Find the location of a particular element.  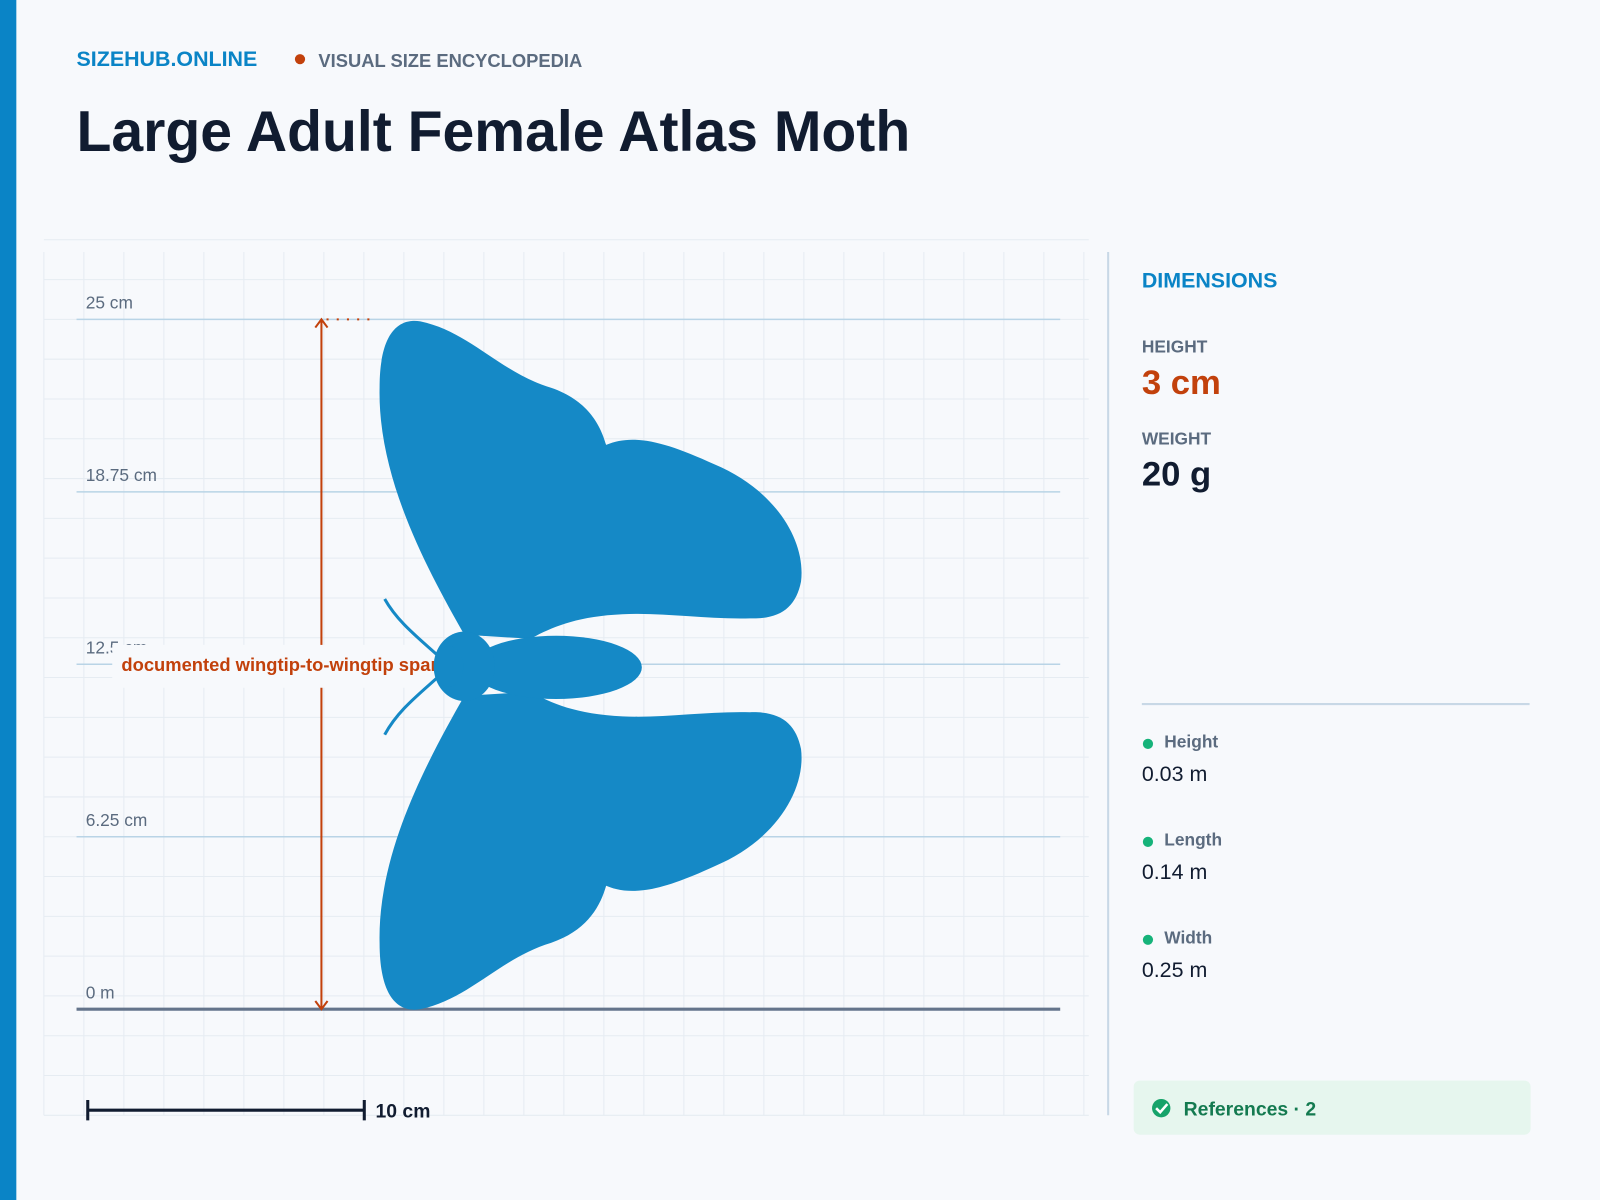

check-icon is located at coordinates (1161, 1108).